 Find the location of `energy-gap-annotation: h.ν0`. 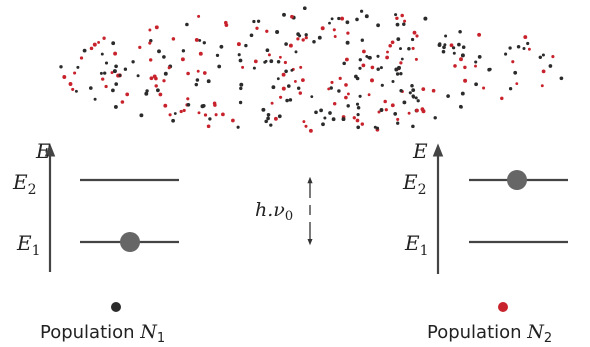

energy-gap-annotation: h.ν0 is located at coordinates (284, 211).